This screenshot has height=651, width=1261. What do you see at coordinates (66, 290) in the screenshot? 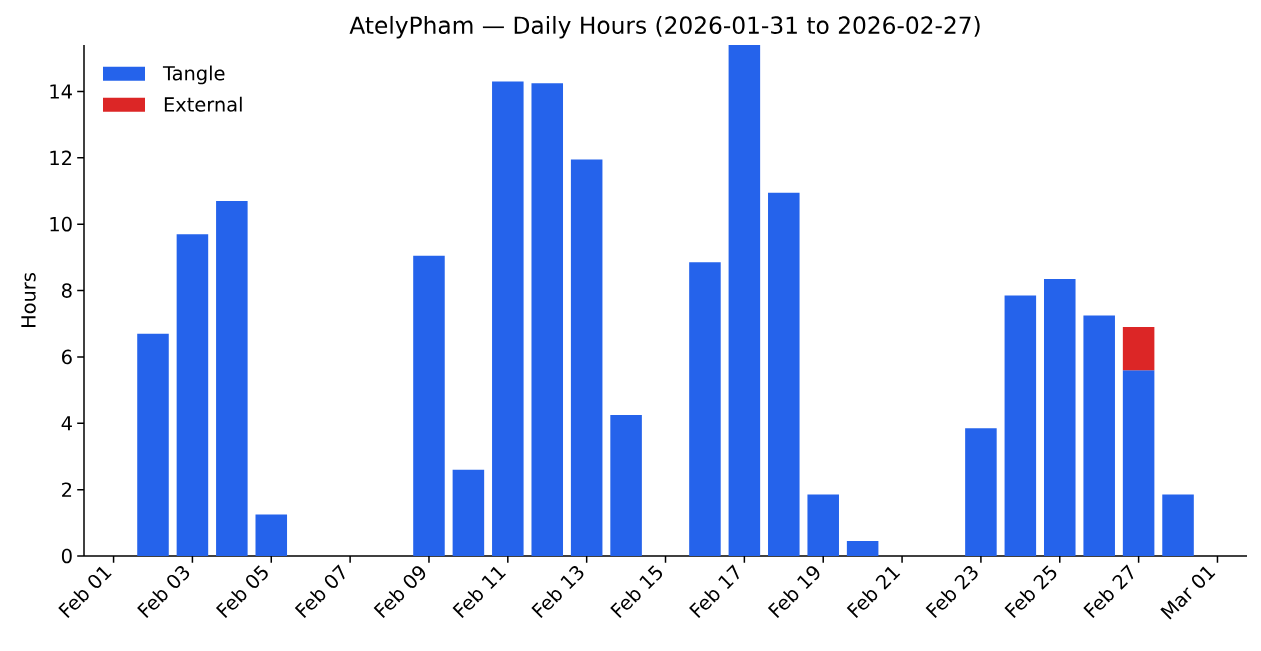
I see `y-tick-label: 8` at bounding box center [66, 290].